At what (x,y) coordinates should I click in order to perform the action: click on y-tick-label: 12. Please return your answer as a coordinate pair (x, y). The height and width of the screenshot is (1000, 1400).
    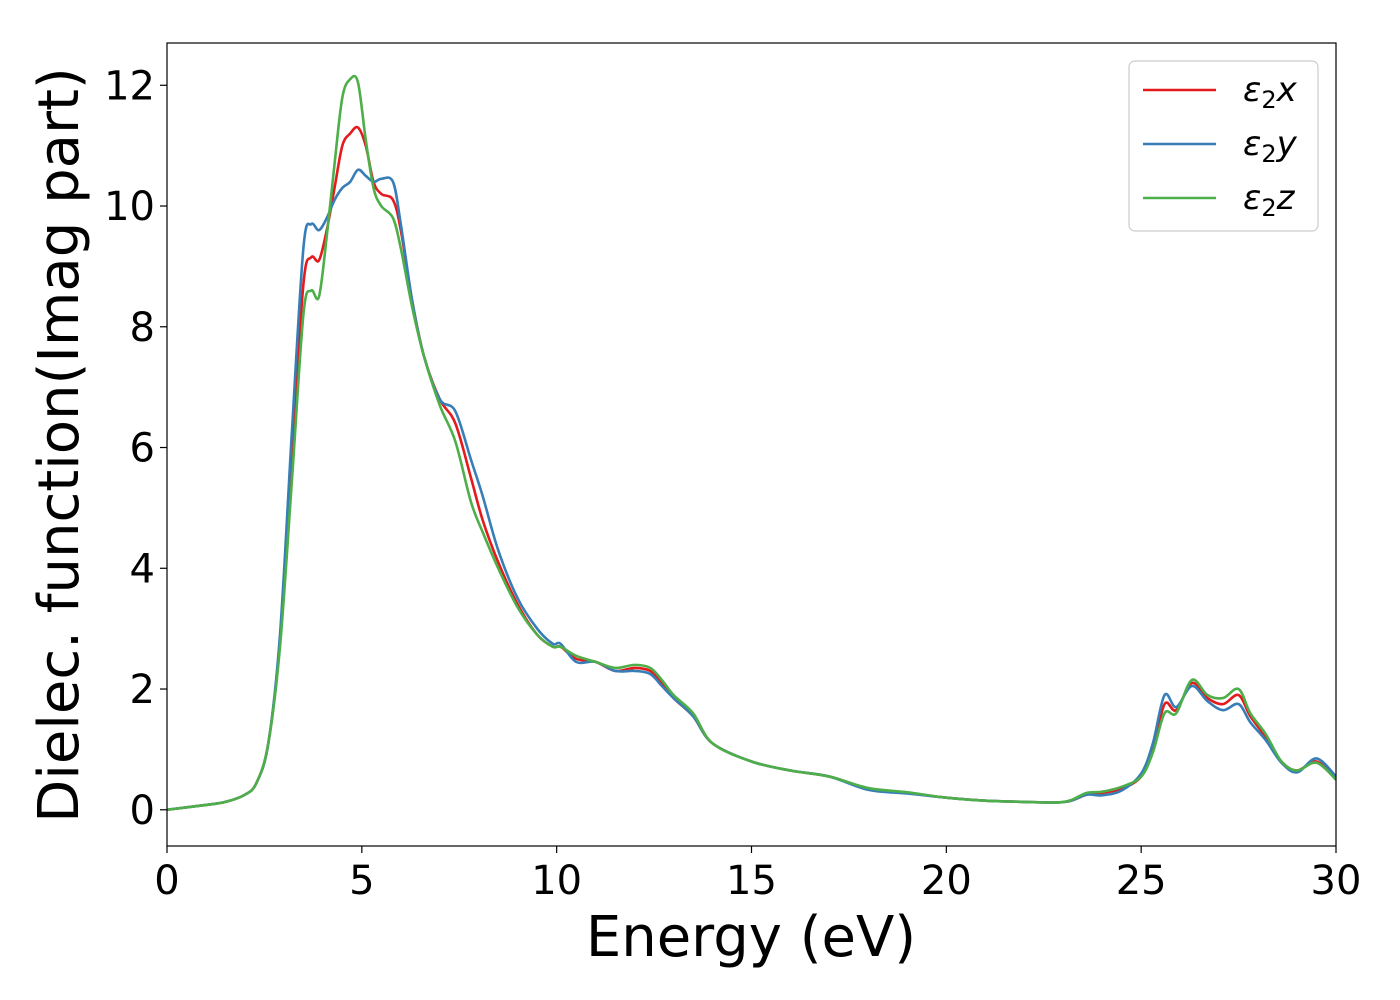
    Looking at the image, I should click on (129, 86).